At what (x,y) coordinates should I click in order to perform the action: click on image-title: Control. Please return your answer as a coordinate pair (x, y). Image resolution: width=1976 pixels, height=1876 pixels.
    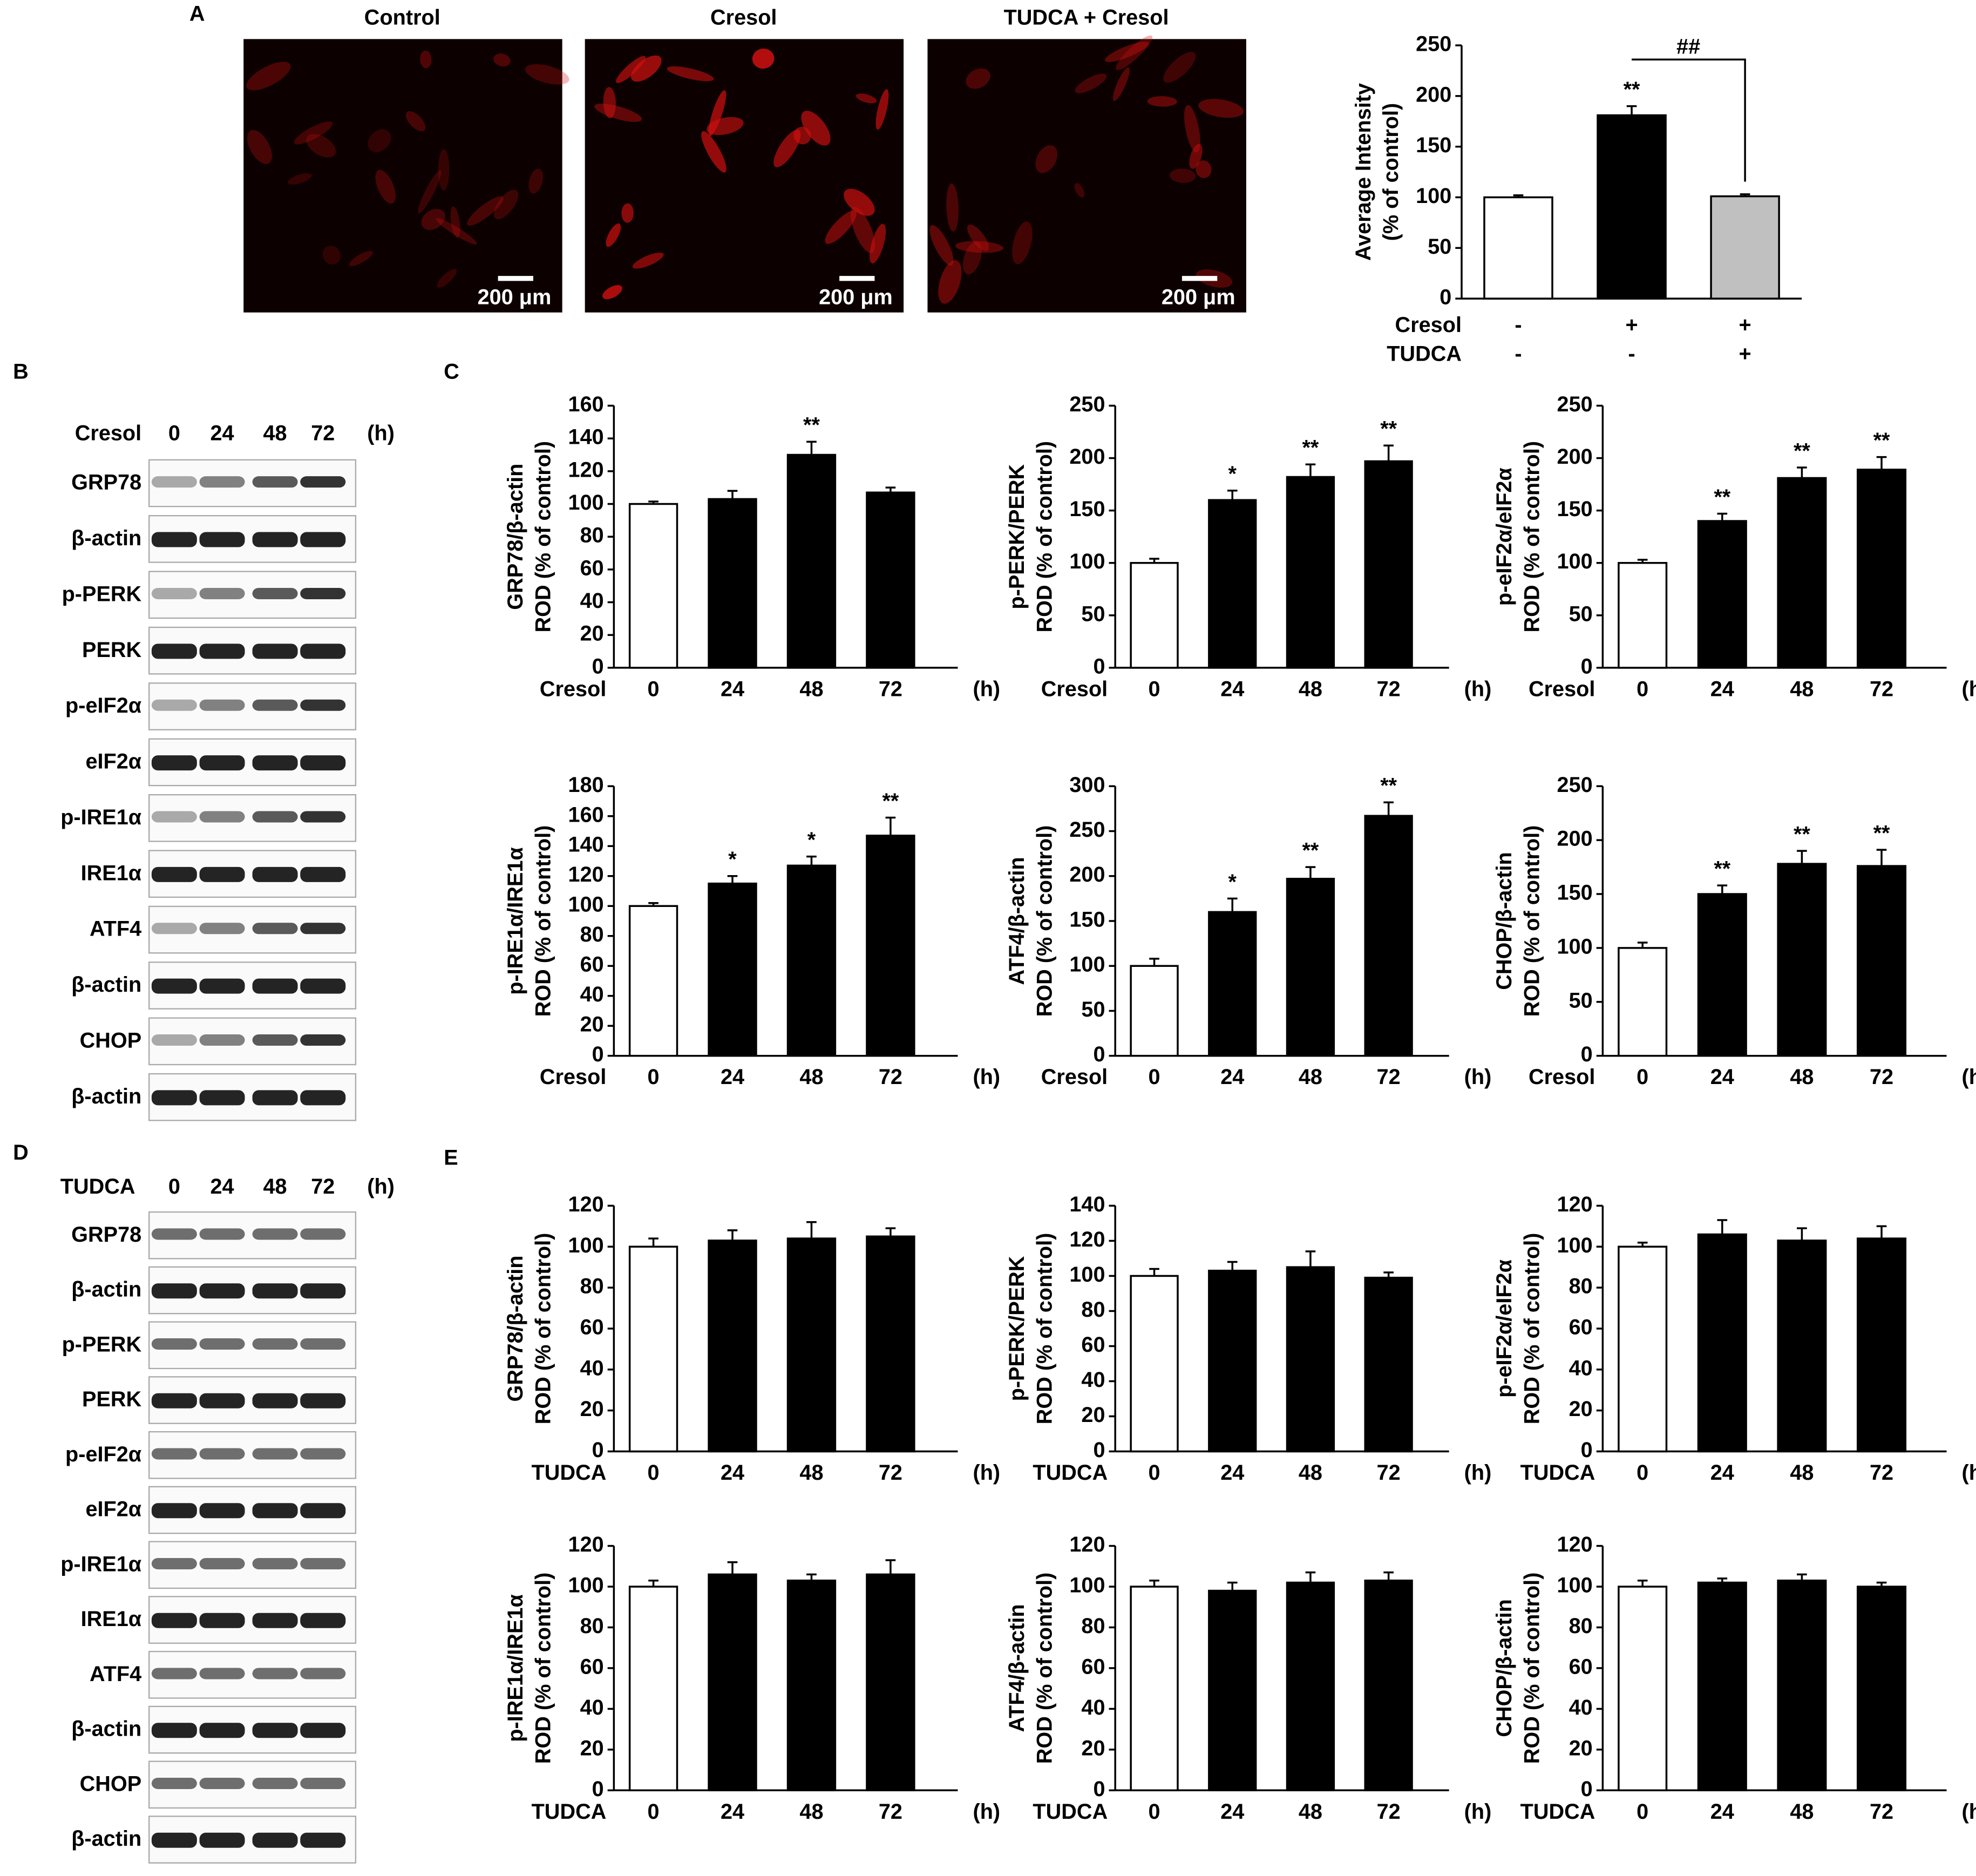
    Looking at the image, I should click on (402, 17).